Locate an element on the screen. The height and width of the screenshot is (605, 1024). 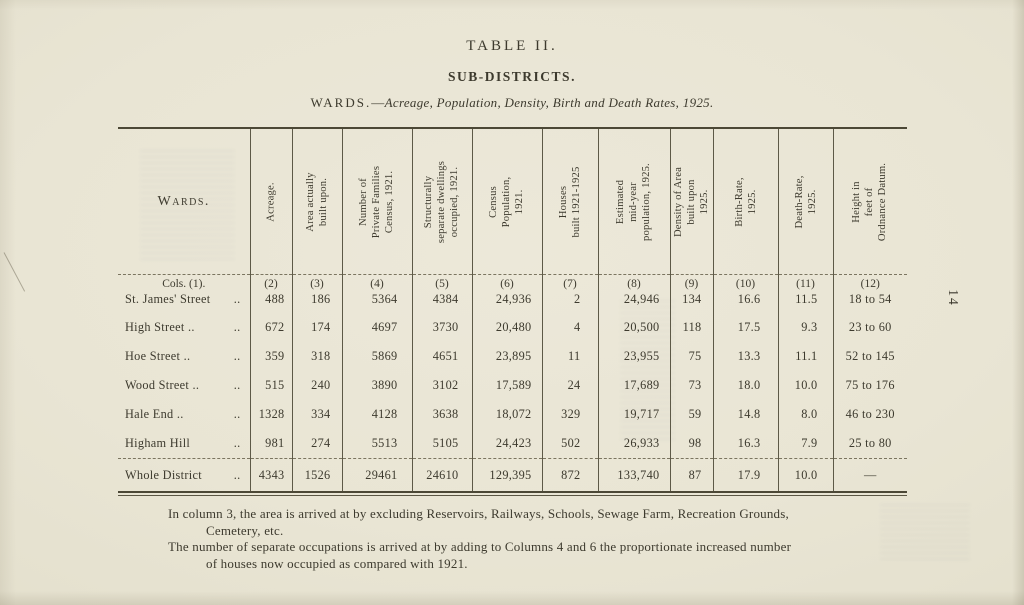
value-cell: 488 is located at coordinates (270, 302).